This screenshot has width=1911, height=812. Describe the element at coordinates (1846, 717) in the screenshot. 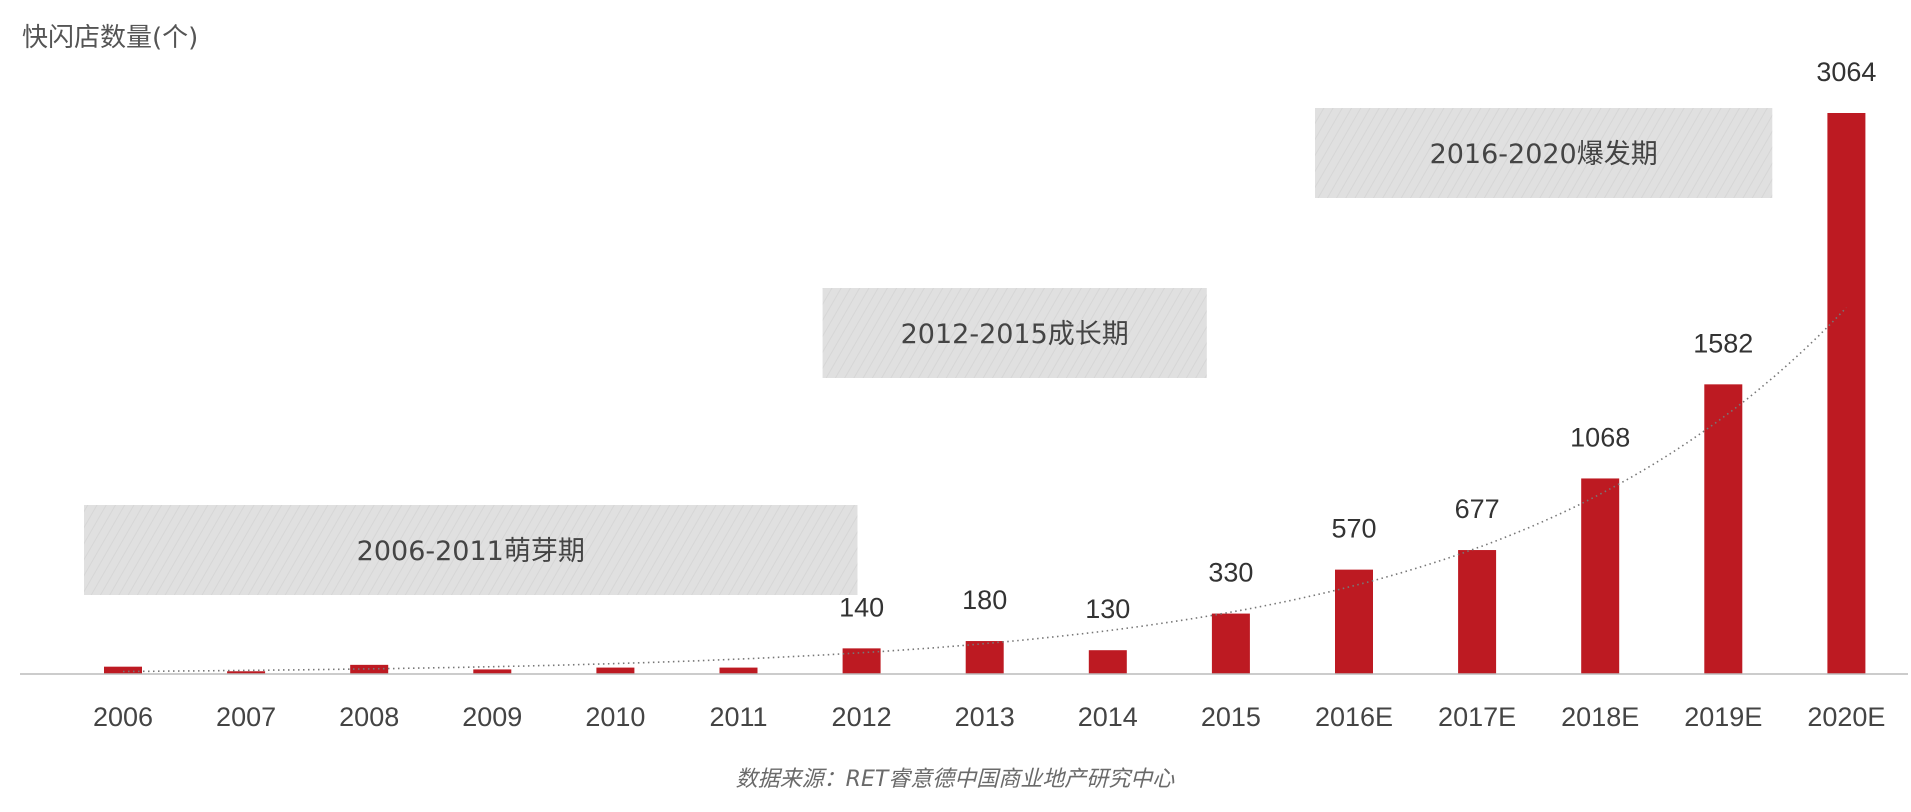

I see `x-tick-label: 2020E` at that location.